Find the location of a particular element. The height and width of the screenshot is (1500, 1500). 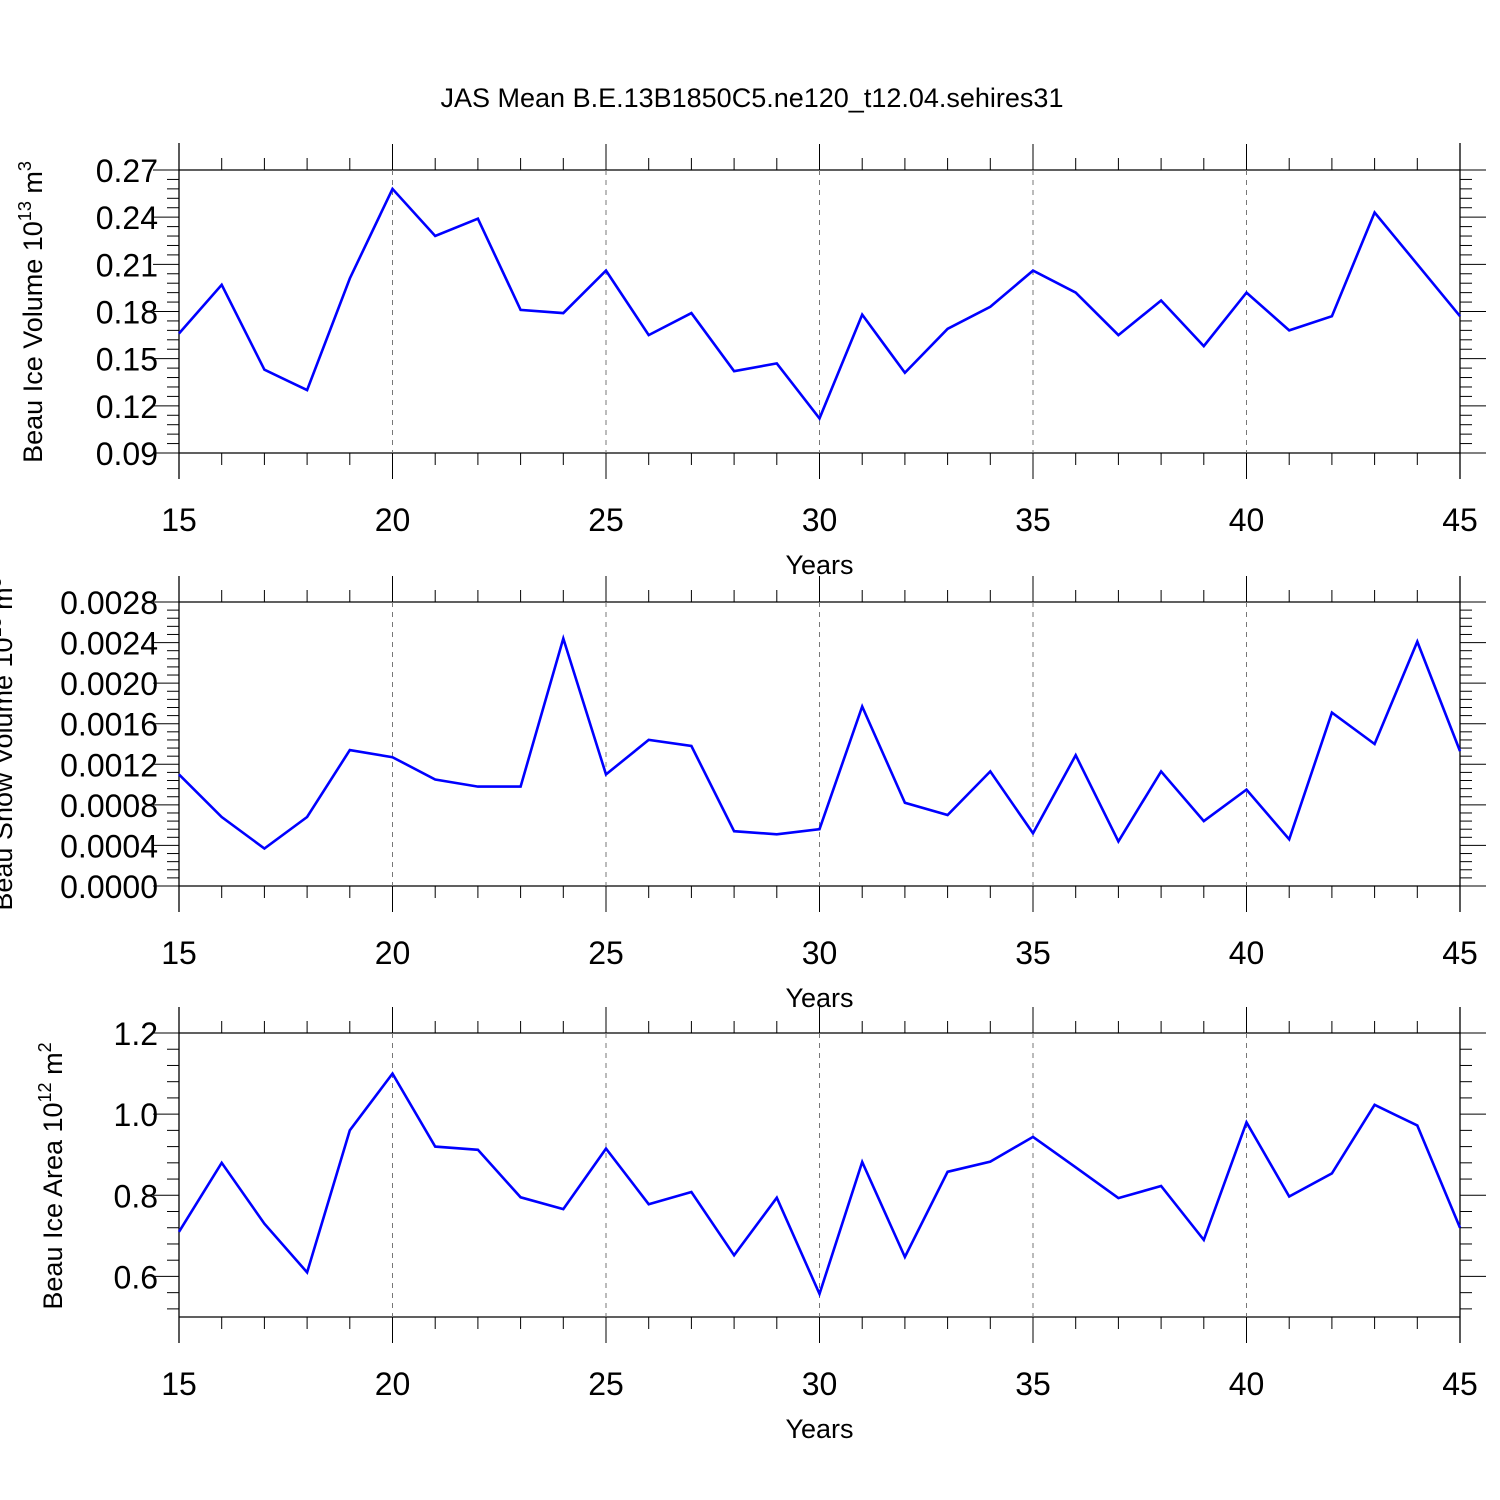

y-tick-label: 0.12 is located at coordinates (127, 407).